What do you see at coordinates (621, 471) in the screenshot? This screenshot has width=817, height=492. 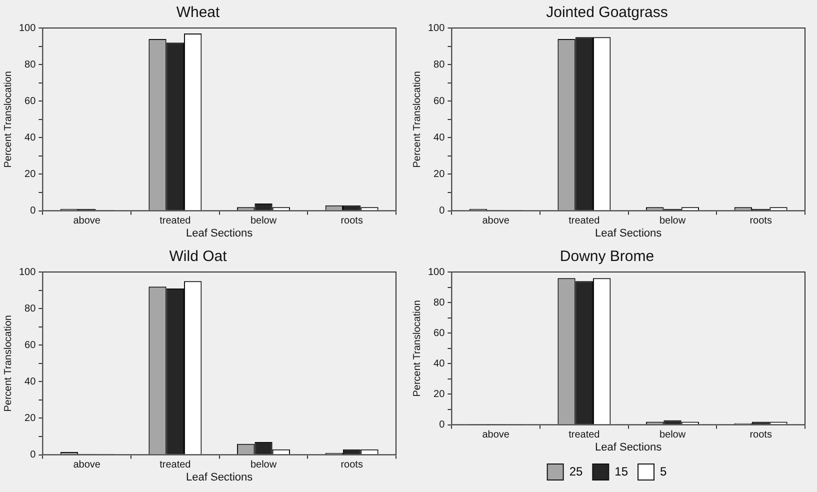 I see `legend-label: 15` at bounding box center [621, 471].